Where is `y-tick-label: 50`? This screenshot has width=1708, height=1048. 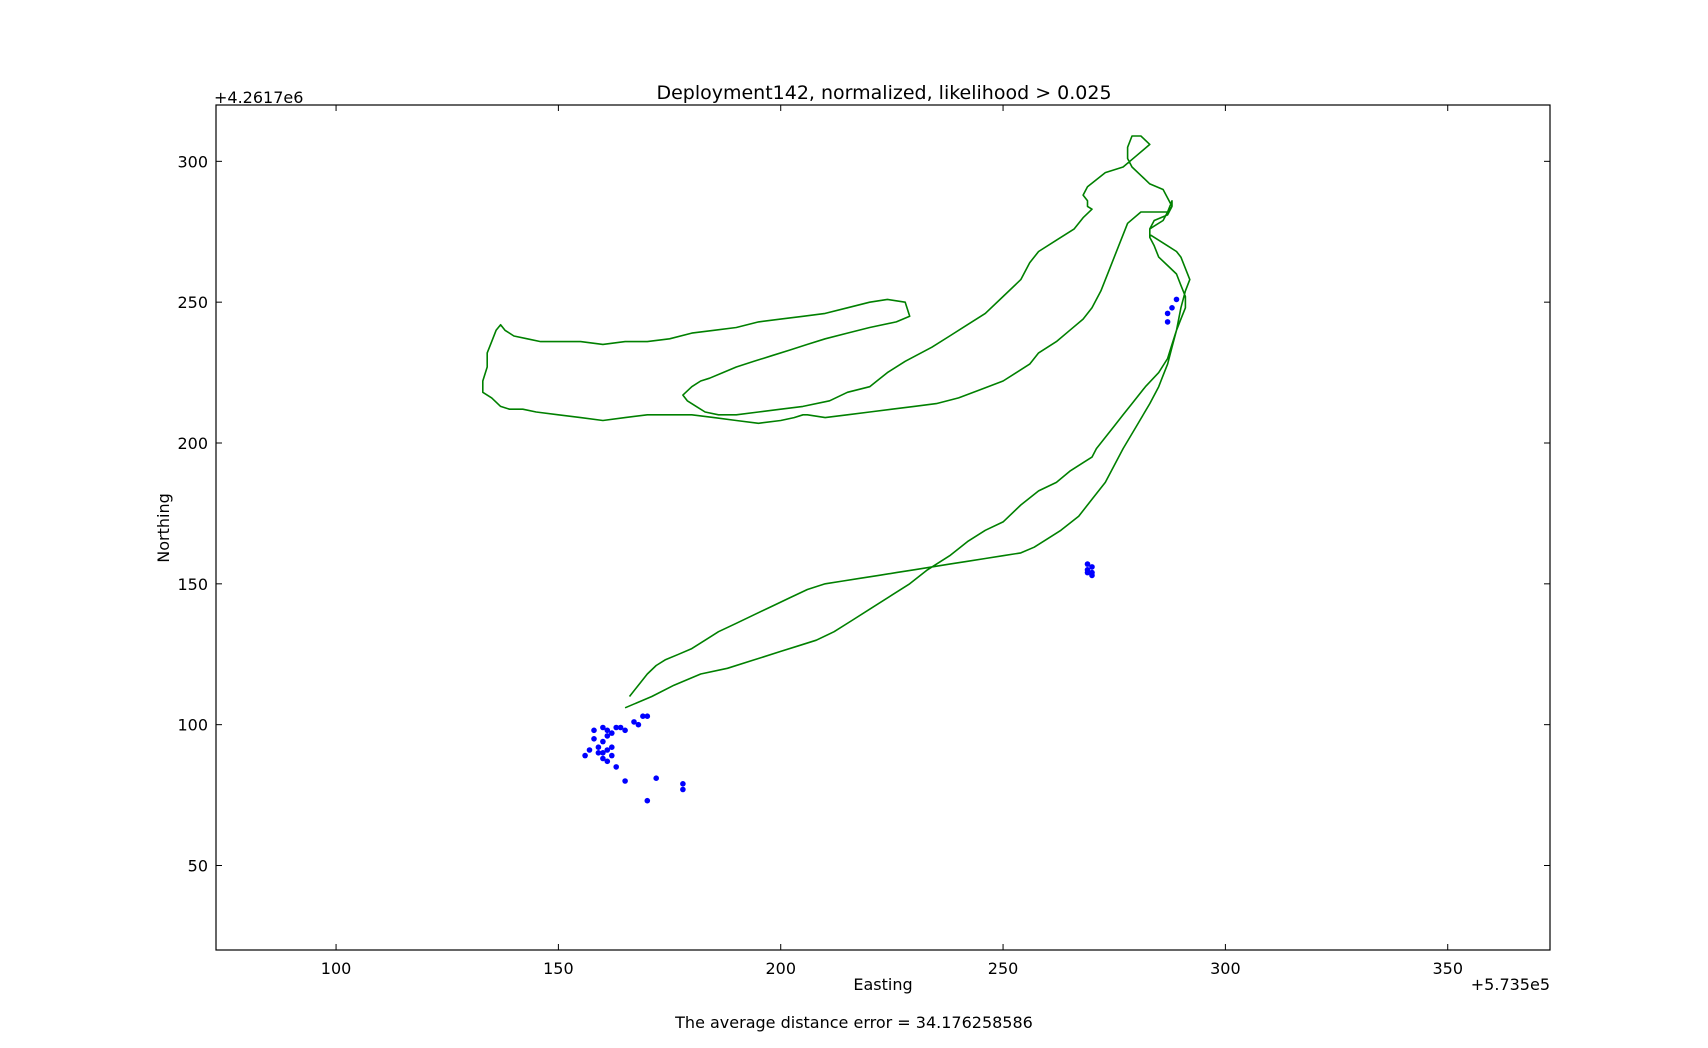
y-tick-label: 50 is located at coordinates (198, 866).